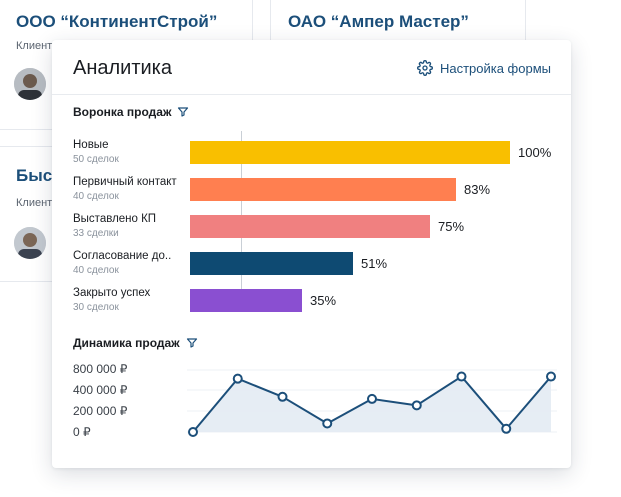 This screenshot has height=497, width=621. Describe the element at coordinates (96, 233) in the screenshot. I see `funnel-stage-count: 33 сделки` at that location.